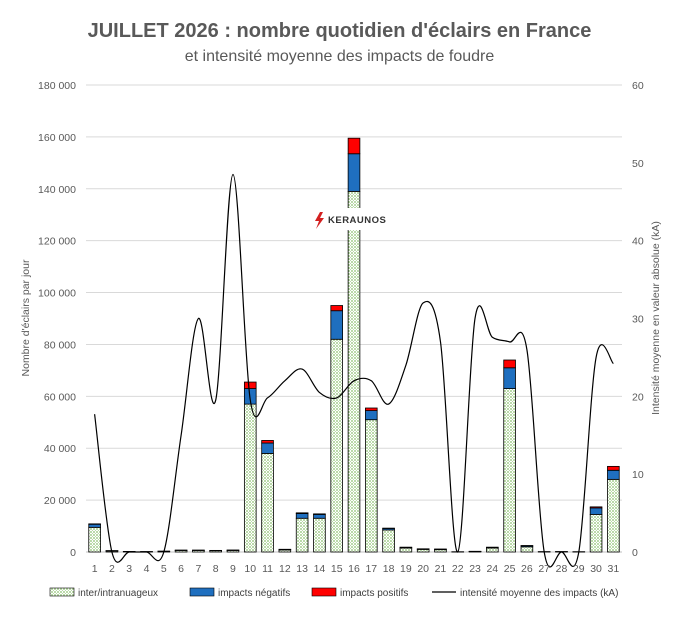 This screenshot has width=679, height=624. What do you see at coordinates (319, 220) in the screenshot?
I see `lightning-bolt-icon` at bounding box center [319, 220].